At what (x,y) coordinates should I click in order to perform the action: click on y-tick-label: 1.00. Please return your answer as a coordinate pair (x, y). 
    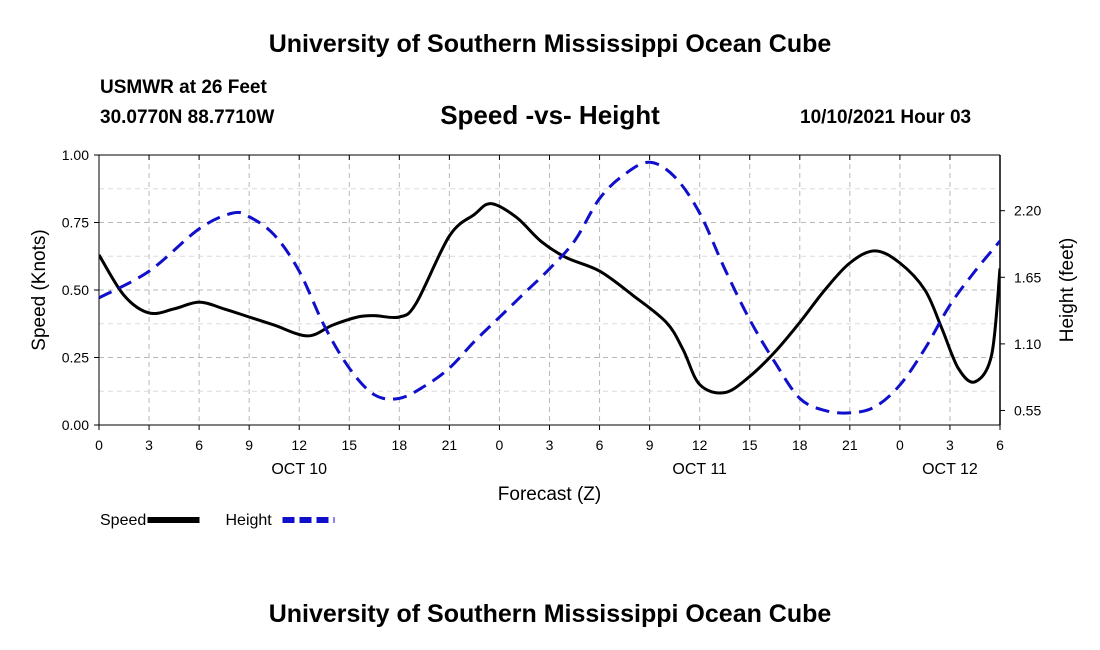
    Looking at the image, I should click on (75, 155).